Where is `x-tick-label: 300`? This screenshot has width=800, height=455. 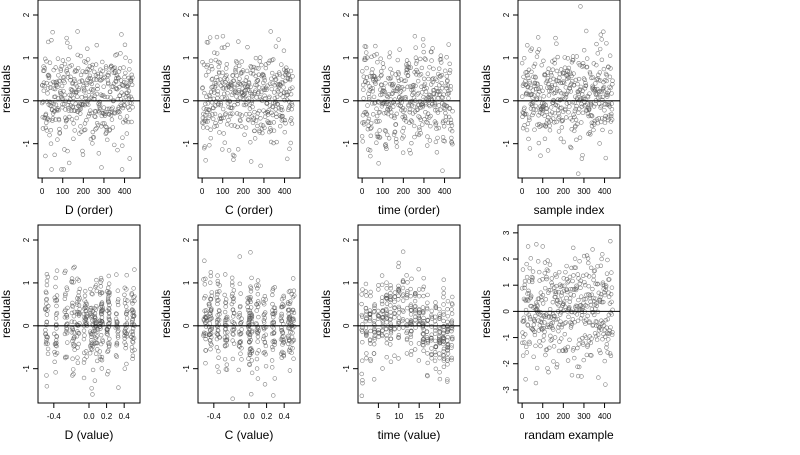 x-tick-label: 300 is located at coordinates (264, 191).